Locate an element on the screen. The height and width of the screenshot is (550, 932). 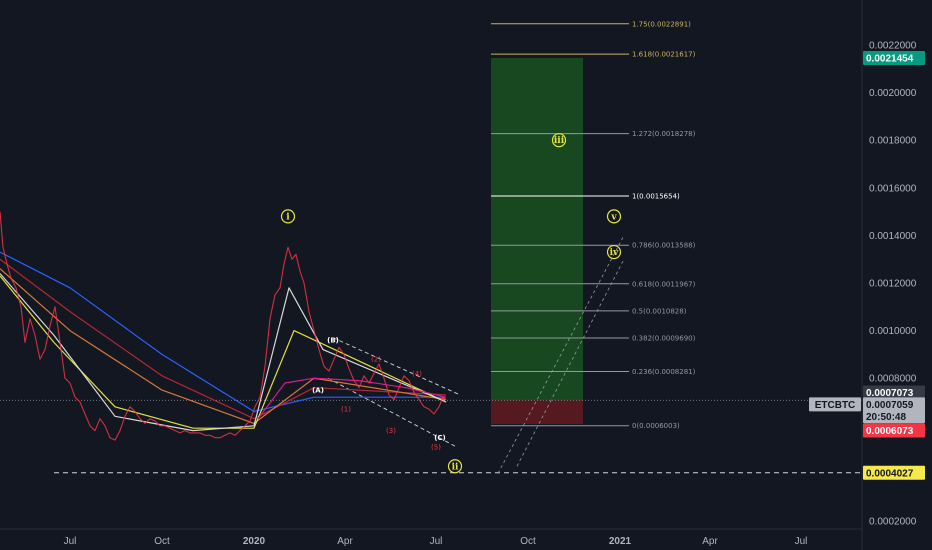
wave-label: ii is located at coordinates (455, 467).